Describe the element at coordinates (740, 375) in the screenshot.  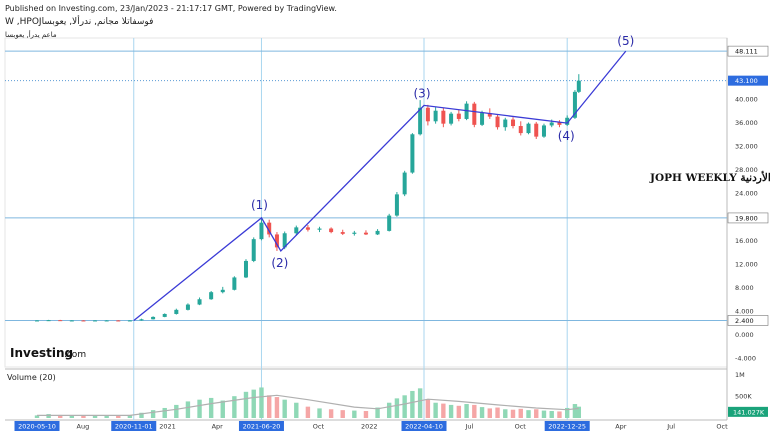
I see `volume-tick-label: 1M` at that location.